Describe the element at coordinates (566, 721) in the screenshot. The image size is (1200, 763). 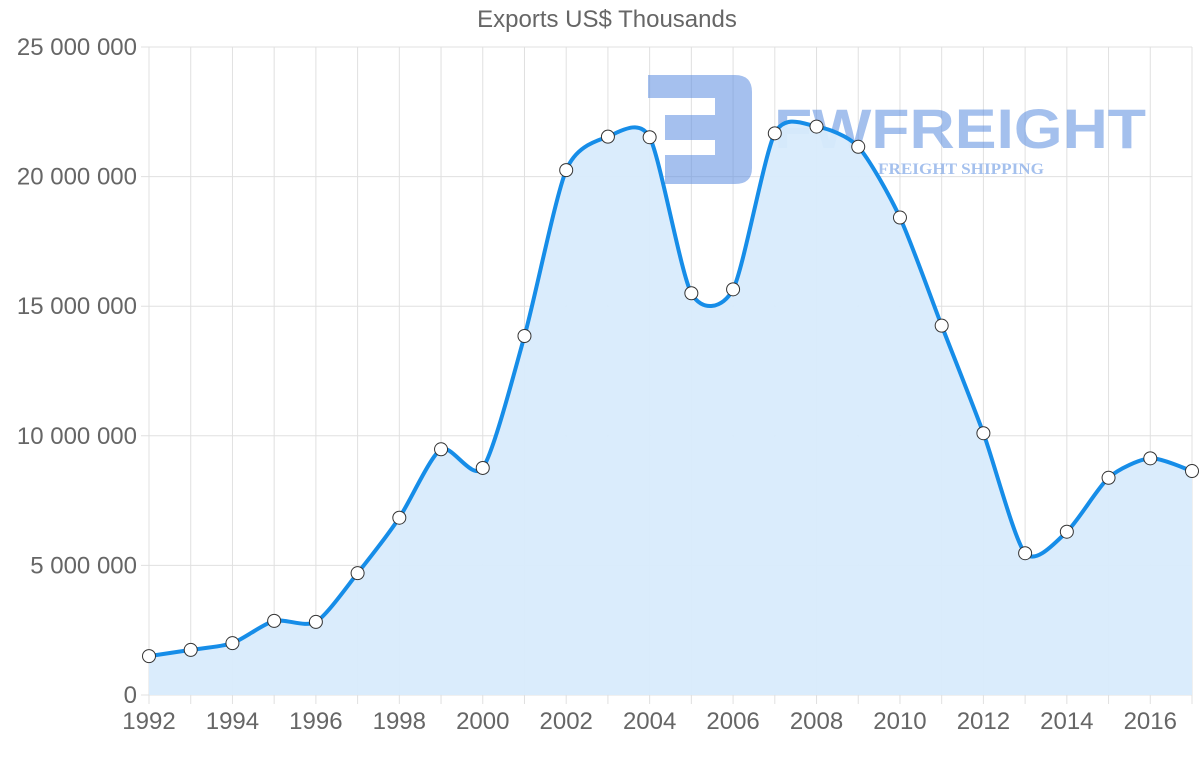
I see `x-tick-label: 2002` at that location.